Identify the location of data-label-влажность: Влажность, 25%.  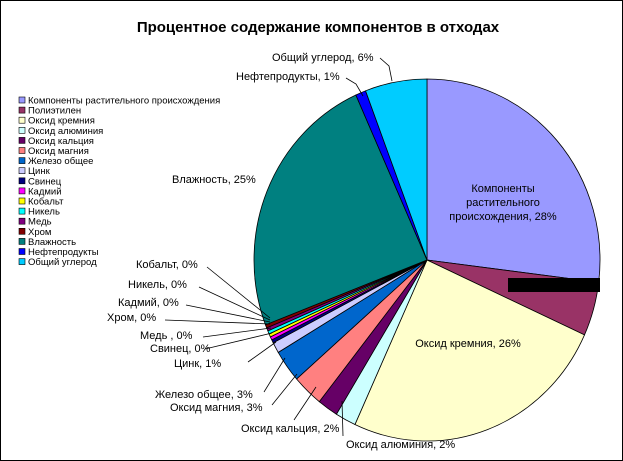
(214, 180).